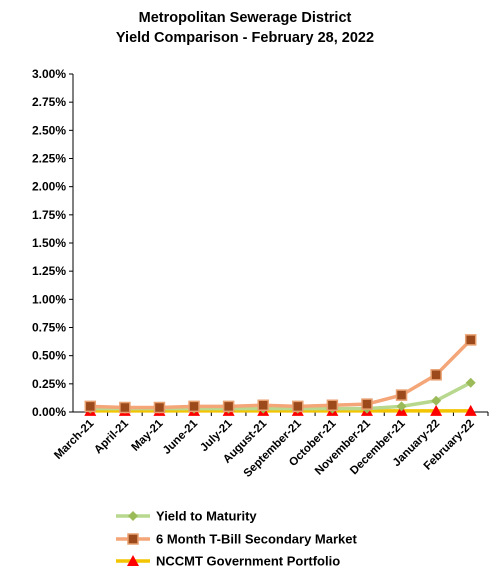 This screenshot has width=490, height=567. Describe the element at coordinates (49, 102) in the screenshot. I see `y-tick-label: 2.75%` at that location.